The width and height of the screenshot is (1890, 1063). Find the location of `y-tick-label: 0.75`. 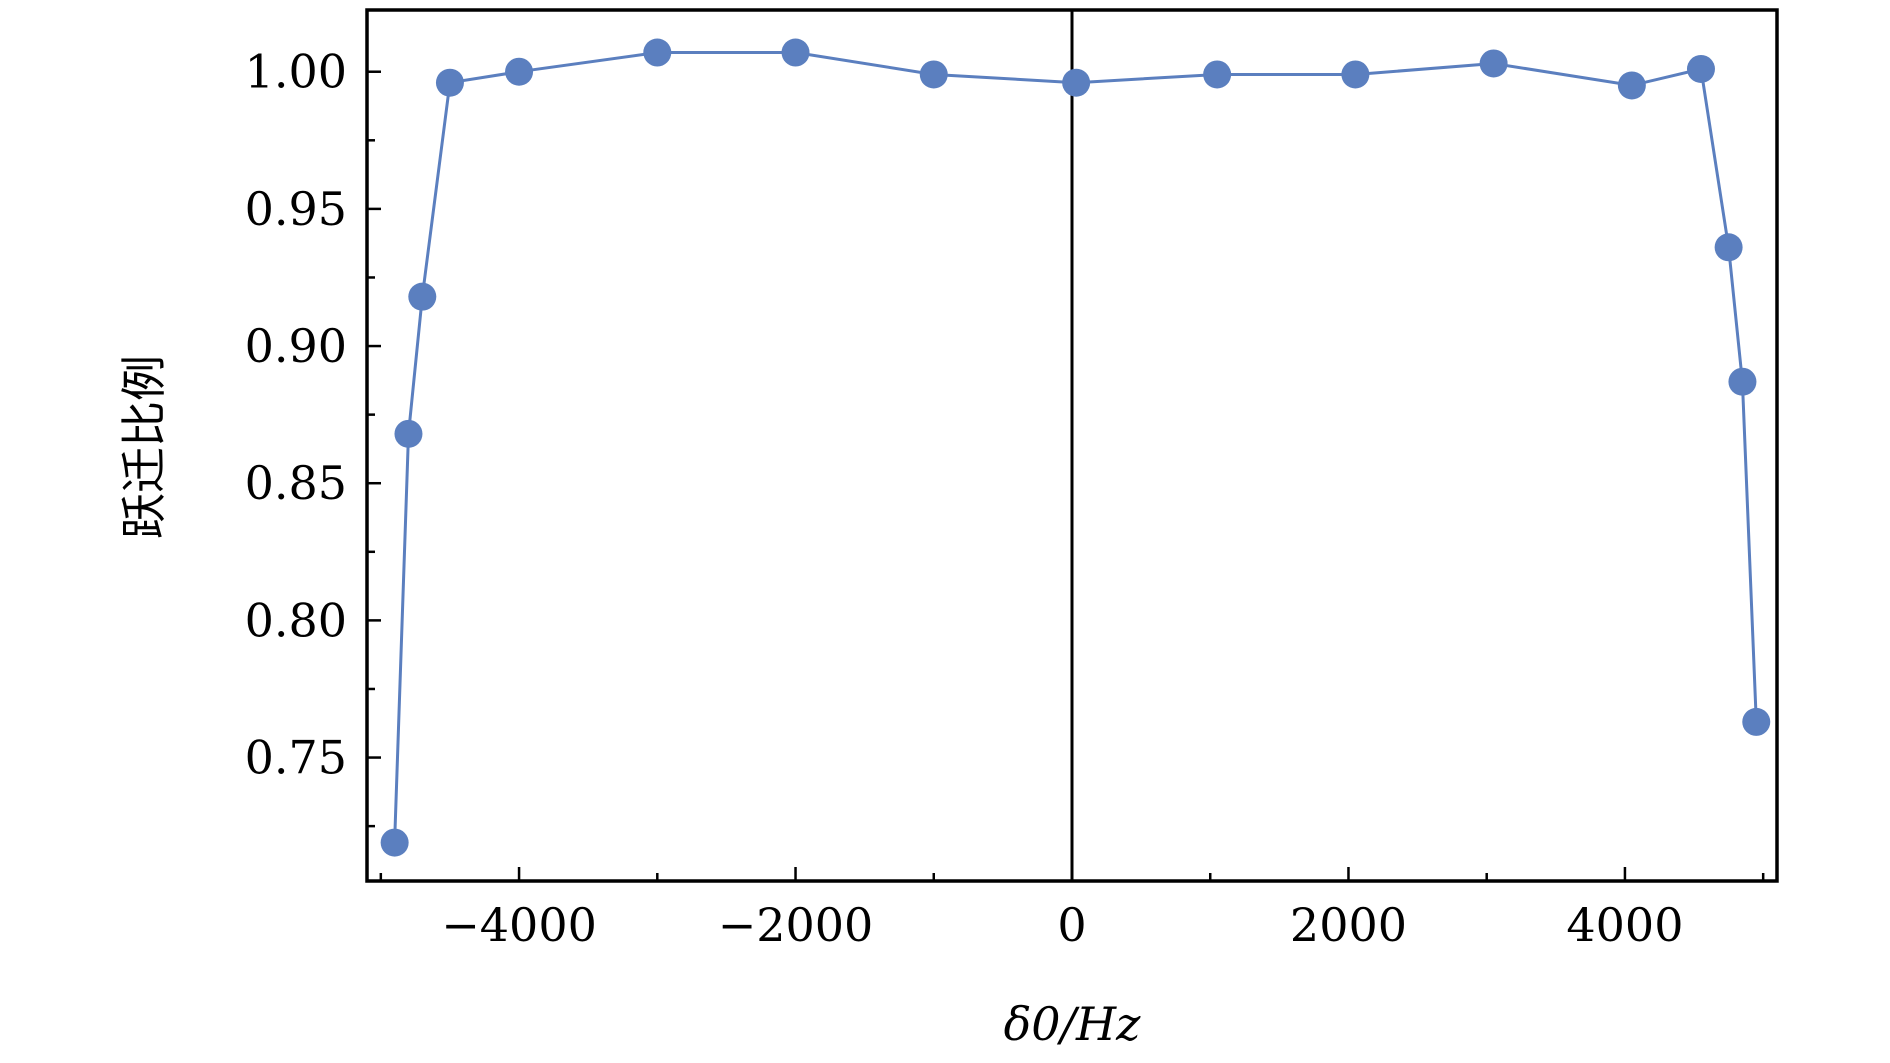

y-tick-label: 0.75 is located at coordinates (296, 758).